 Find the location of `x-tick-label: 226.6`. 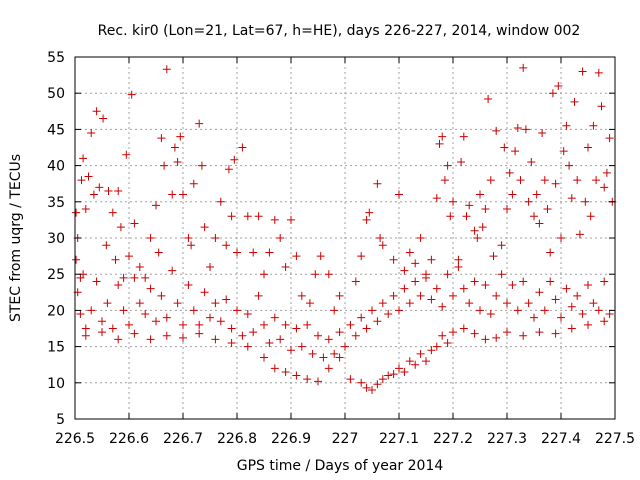

x-tick-label: 226.6 is located at coordinates (129, 439).